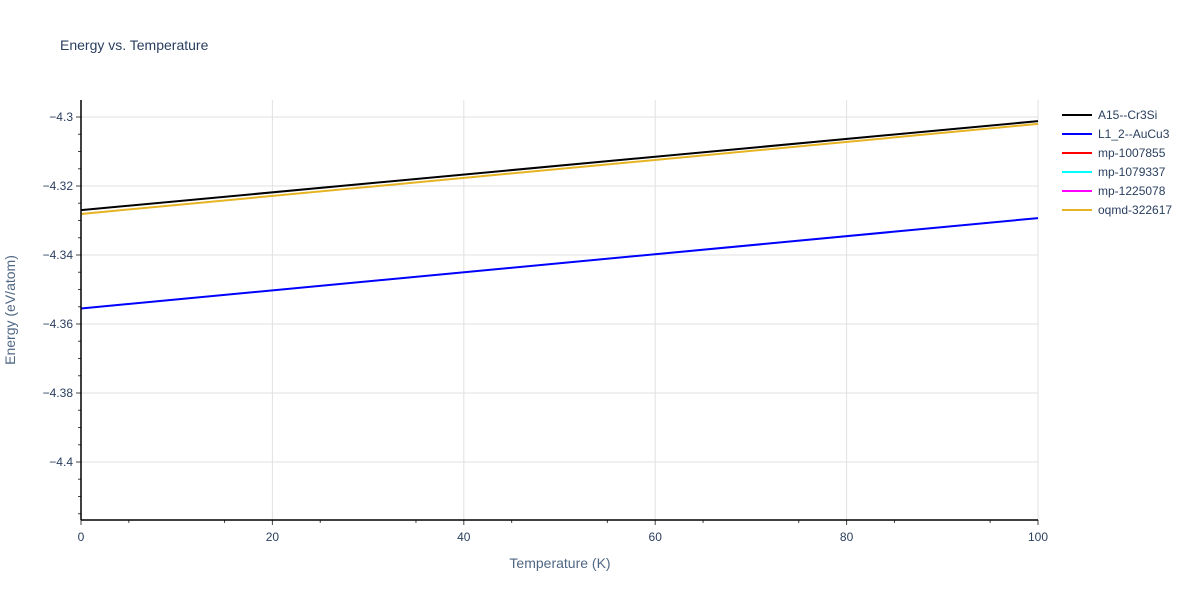 This screenshot has height=600, width=1200. What do you see at coordinates (134, 45) in the screenshot?
I see `chart-title: Energy vs. Temperature` at bounding box center [134, 45].